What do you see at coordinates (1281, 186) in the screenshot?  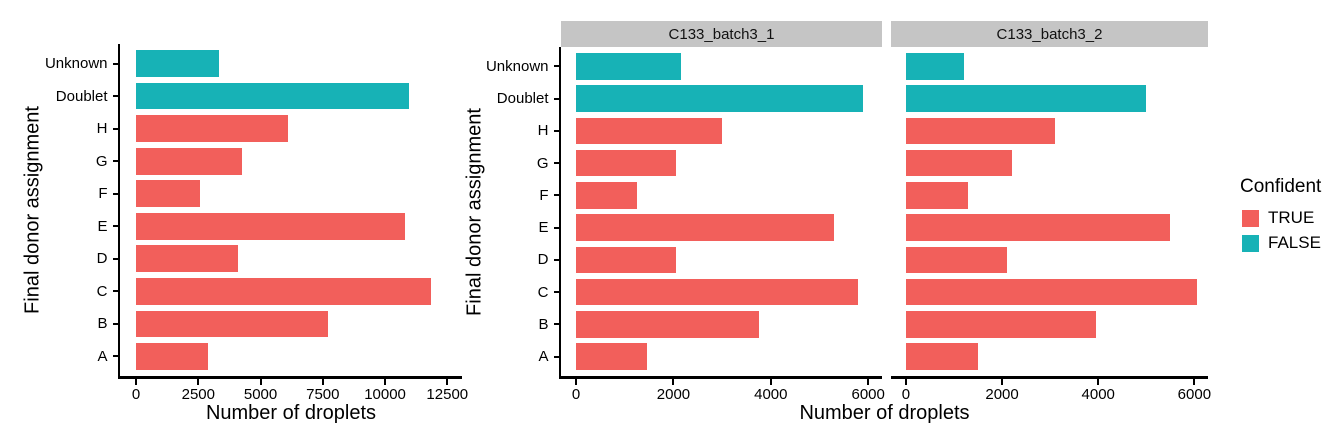 I see `legend-title: Confident` at bounding box center [1281, 186].